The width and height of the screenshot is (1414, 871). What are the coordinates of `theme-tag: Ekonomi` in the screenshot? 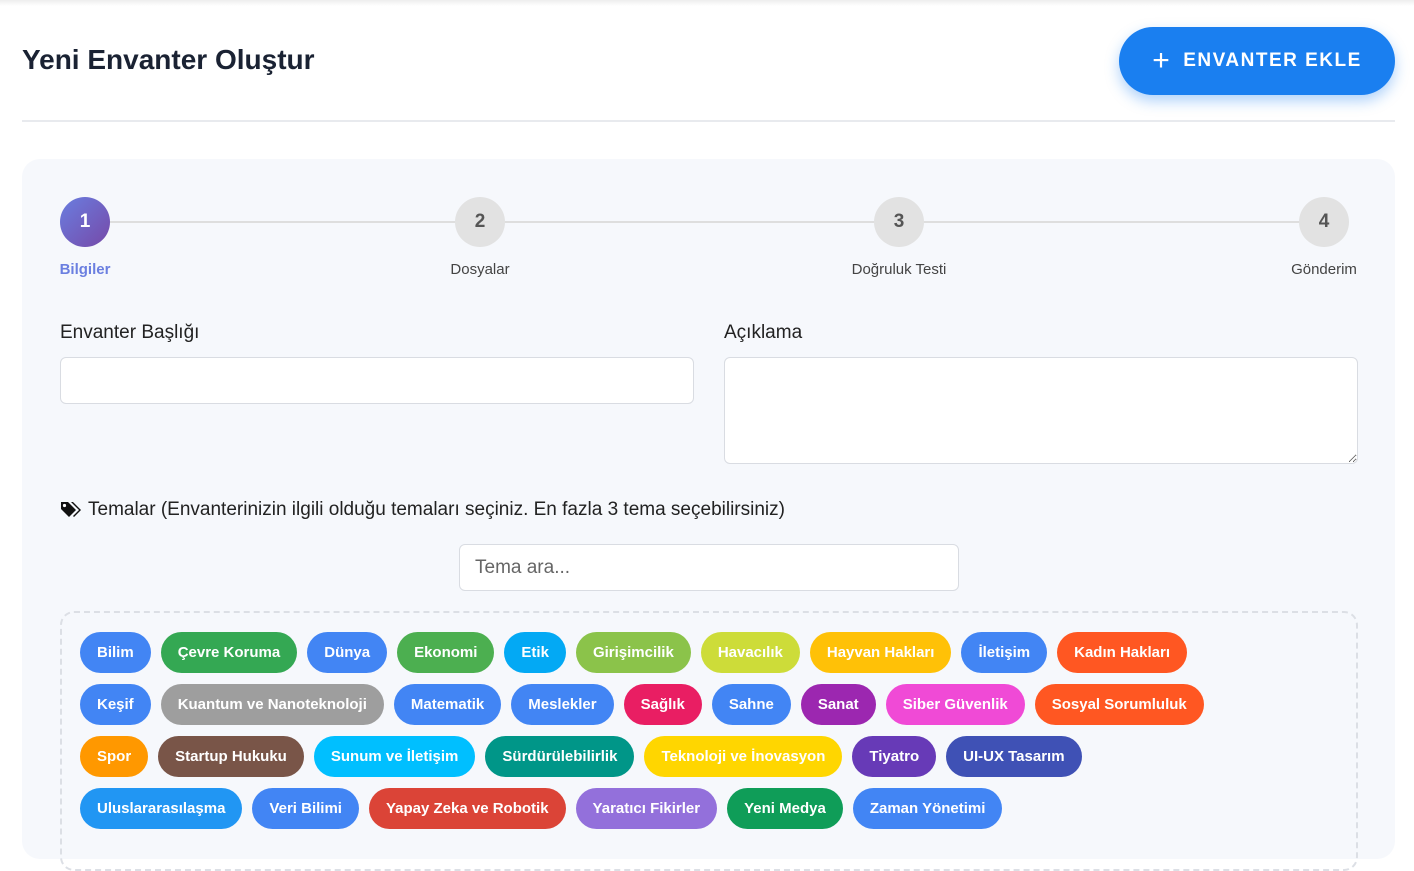 It's located at (446, 652).